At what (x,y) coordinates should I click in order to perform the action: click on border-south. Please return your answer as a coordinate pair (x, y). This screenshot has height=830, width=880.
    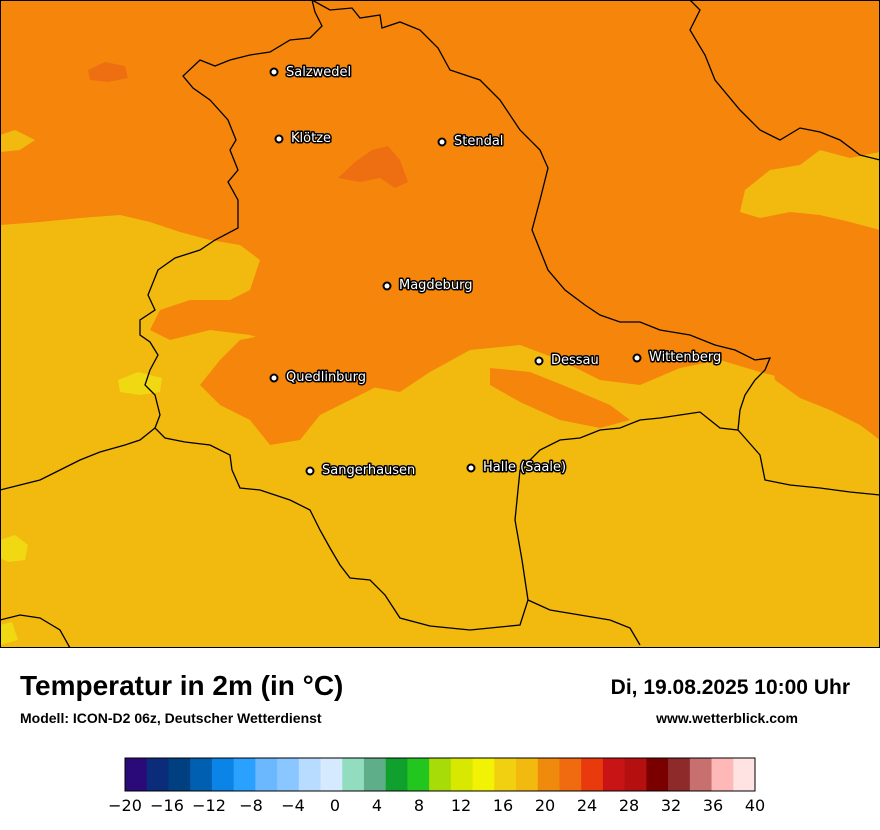
    Looking at the image, I should click on (584, 622).